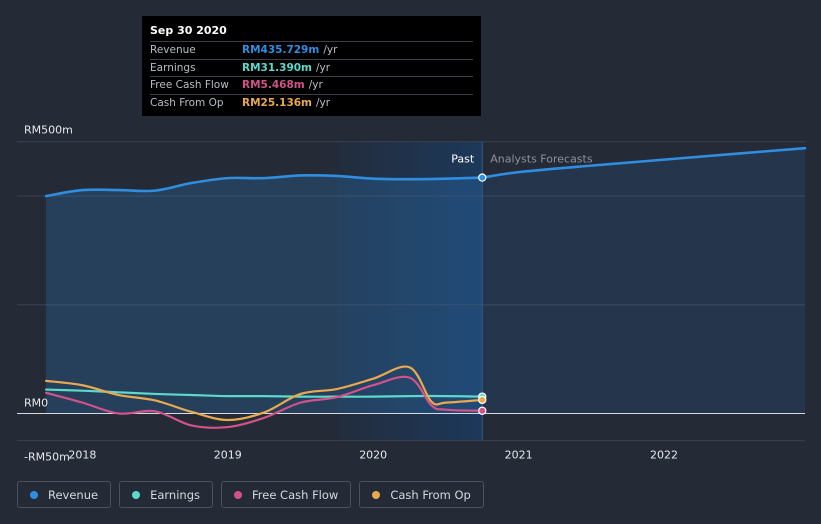  Describe the element at coordinates (482, 177) in the screenshot. I see `revenue-marker` at that location.